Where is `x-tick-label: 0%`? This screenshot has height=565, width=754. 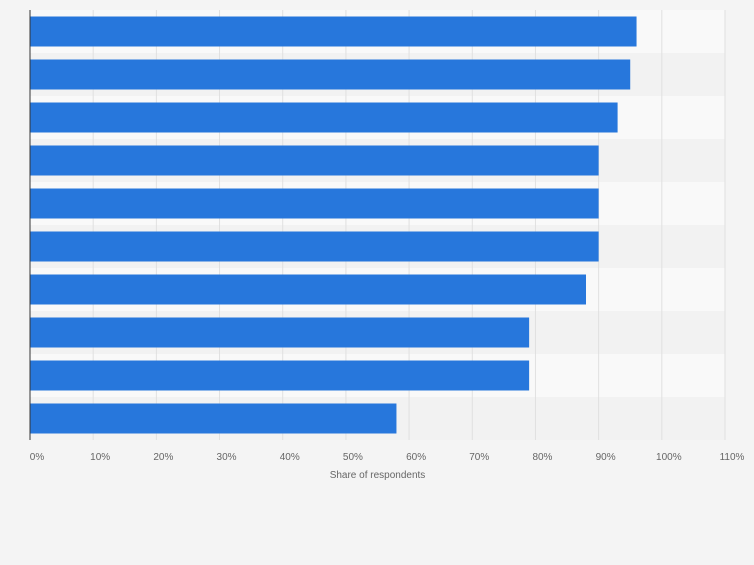
x-tick-label: 0% is located at coordinates (37, 457).